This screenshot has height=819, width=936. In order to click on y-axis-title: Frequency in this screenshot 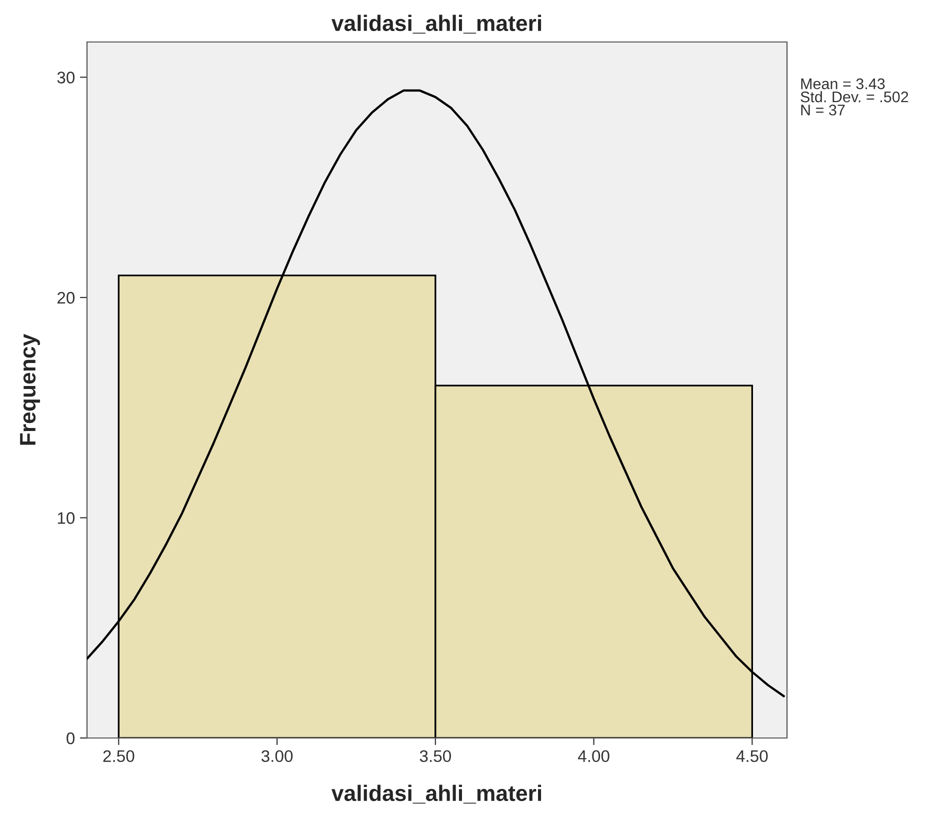, I will do `click(30, 389)`.